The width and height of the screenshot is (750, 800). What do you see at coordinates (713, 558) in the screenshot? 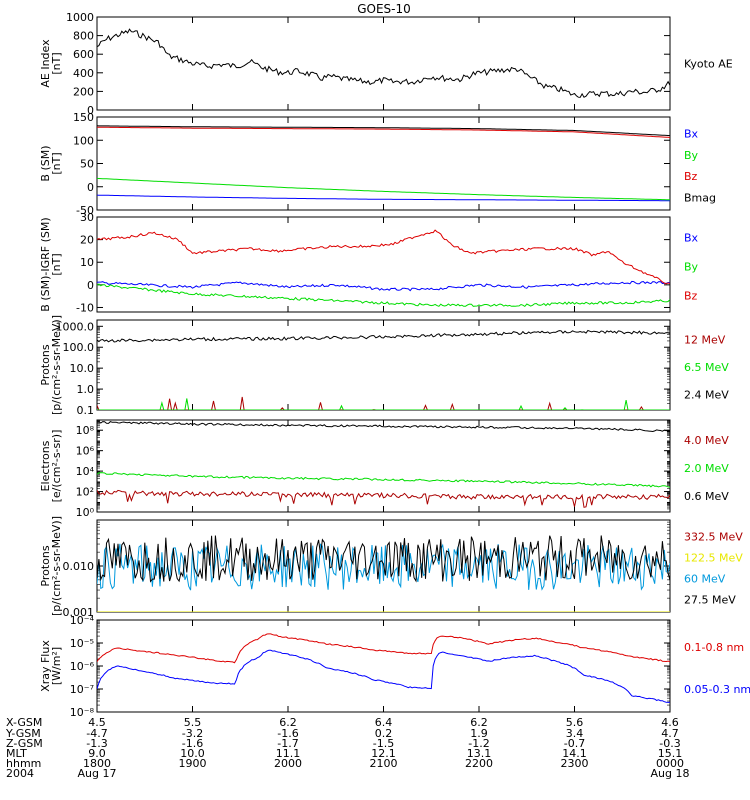
I see `legend-entry: 122.5 MeV` at bounding box center [713, 558].